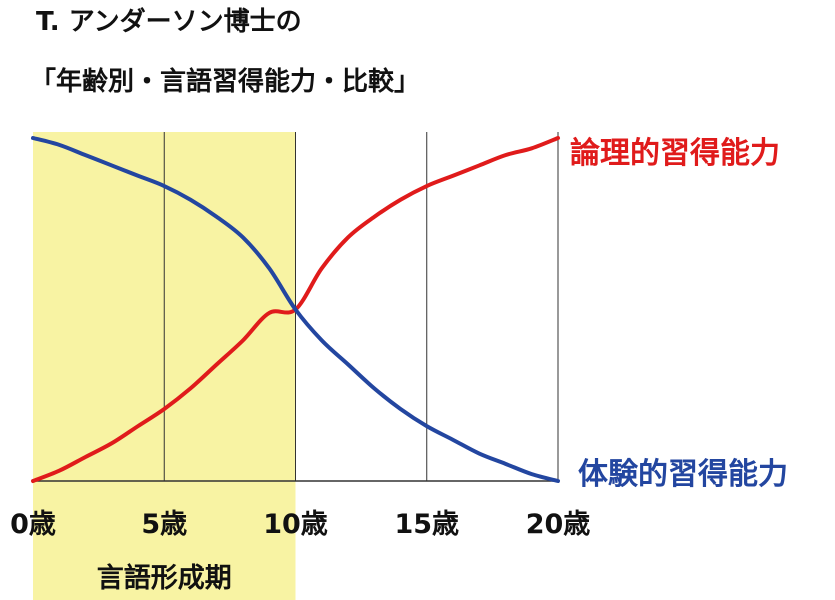 Image resolution: width=835 pixels, height=600 pixels. Describe the element at coordinates (225, 81) in the screenshot. I see `title-line-2: 「年齢別・言語習得能力・比較」` at that location.